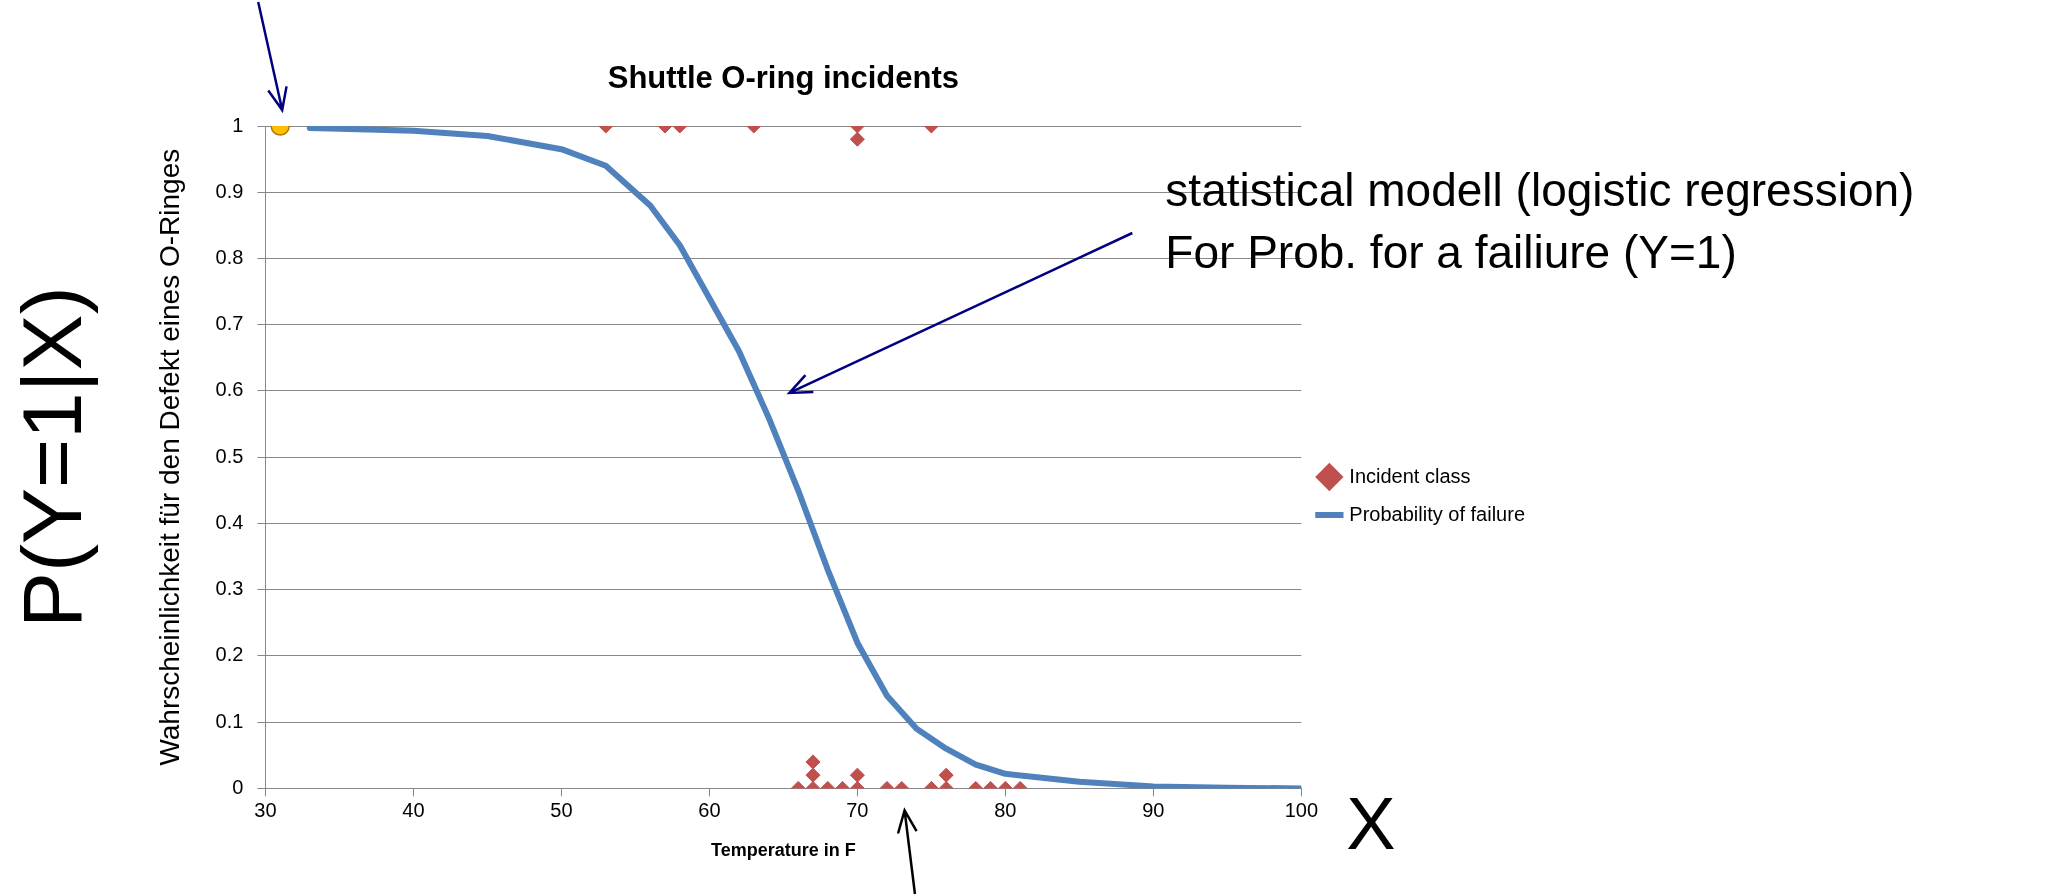 The width and height of the screenshot is (2060, 896). Describe the element at coordinates (229, 389) in the screenshot. I see `y-tick-label: 0.6` at that location.